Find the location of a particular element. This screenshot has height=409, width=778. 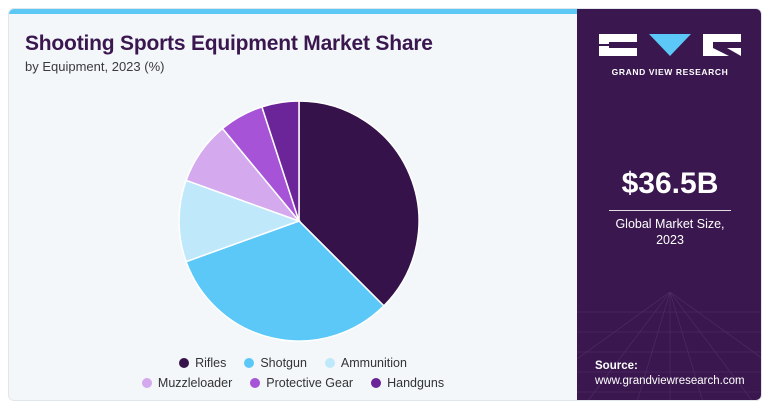

brand-name: GRAND VIEW RESEARCH is located at coordinates (670, 72).